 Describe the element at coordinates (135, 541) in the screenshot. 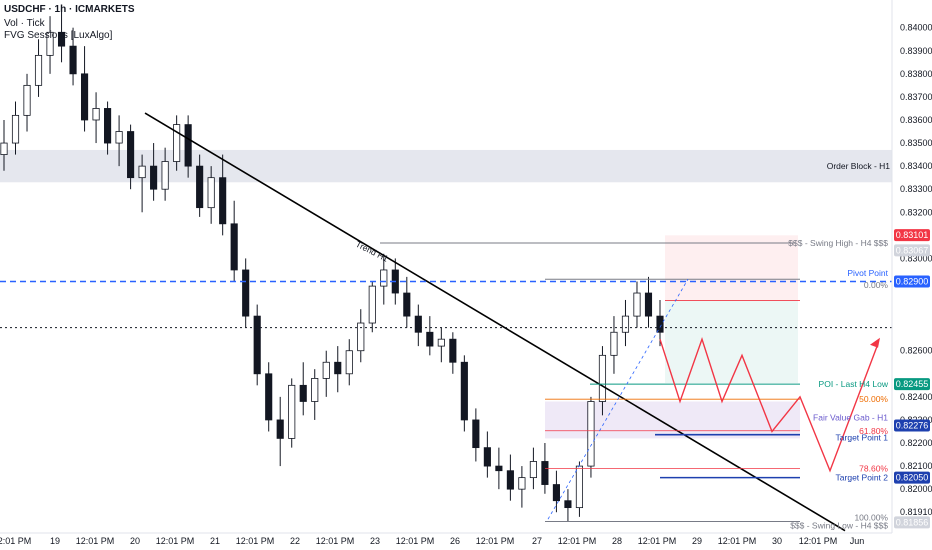

I see `time-tick-label: 20` at that location.